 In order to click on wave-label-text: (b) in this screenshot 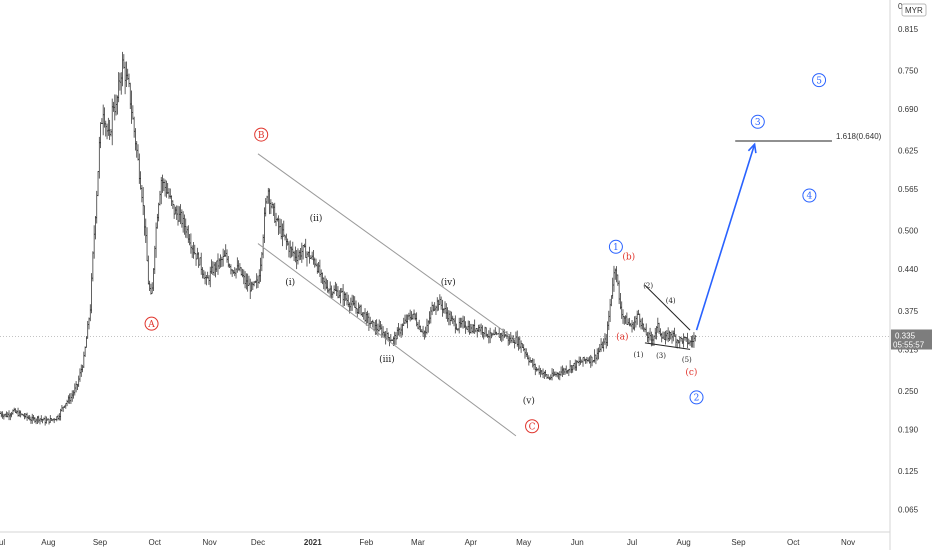, I will do `click(628, 256)`.